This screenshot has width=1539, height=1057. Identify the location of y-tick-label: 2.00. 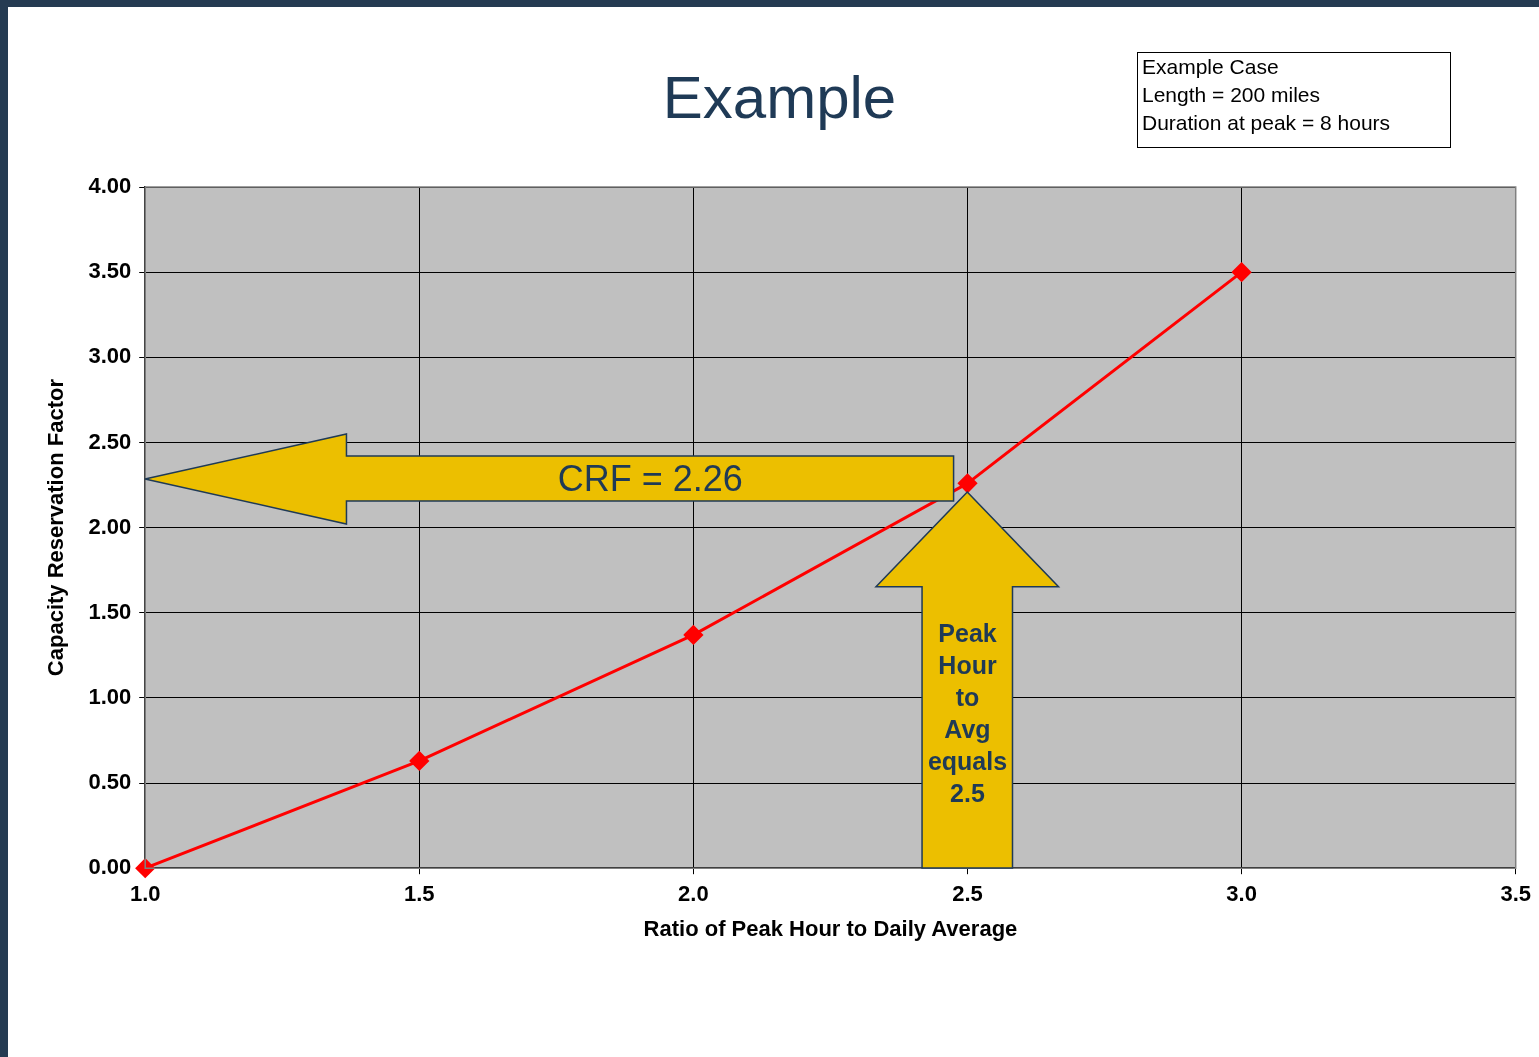
(110, 526).